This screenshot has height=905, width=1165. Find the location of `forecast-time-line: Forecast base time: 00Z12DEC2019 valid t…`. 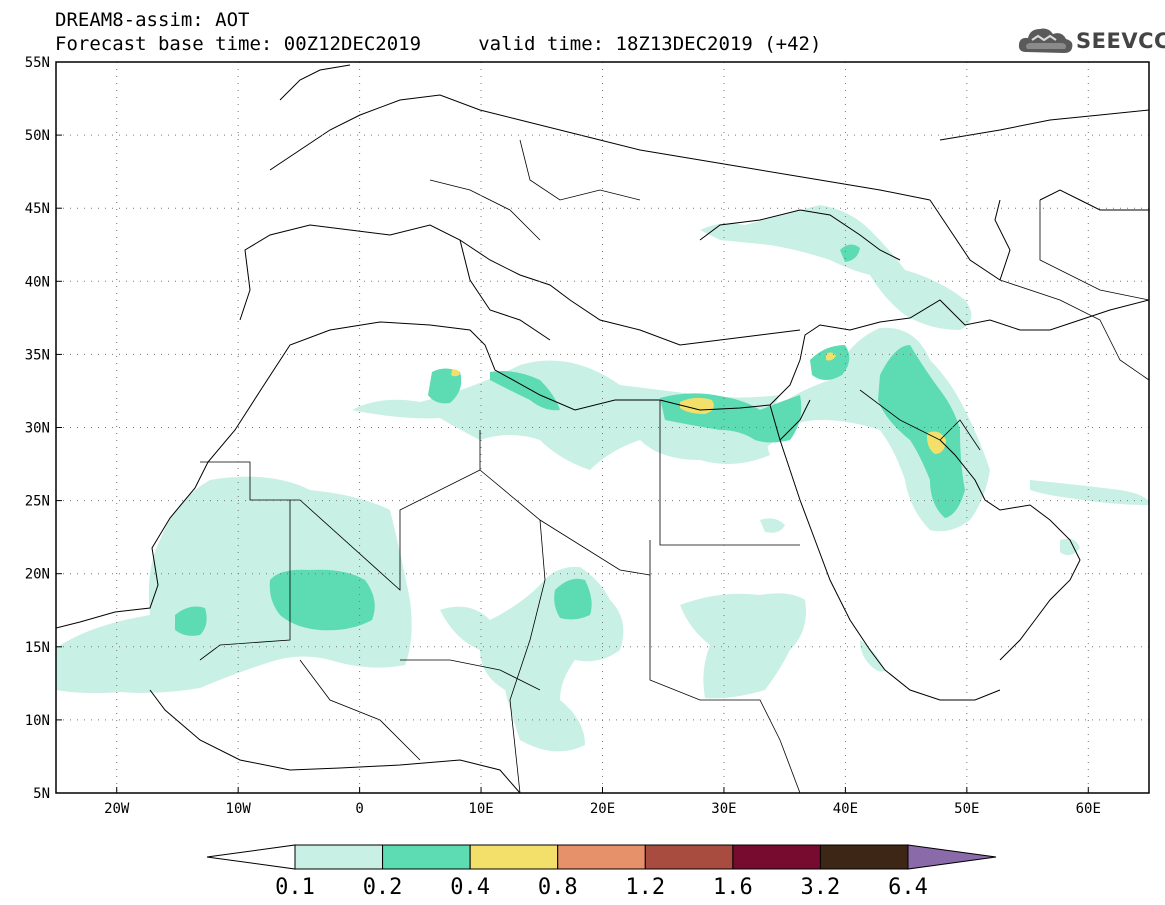

forecast-time-line: Forecast base time: 00Z12DEC2019 valid t… is located at coordinates (438, 44).